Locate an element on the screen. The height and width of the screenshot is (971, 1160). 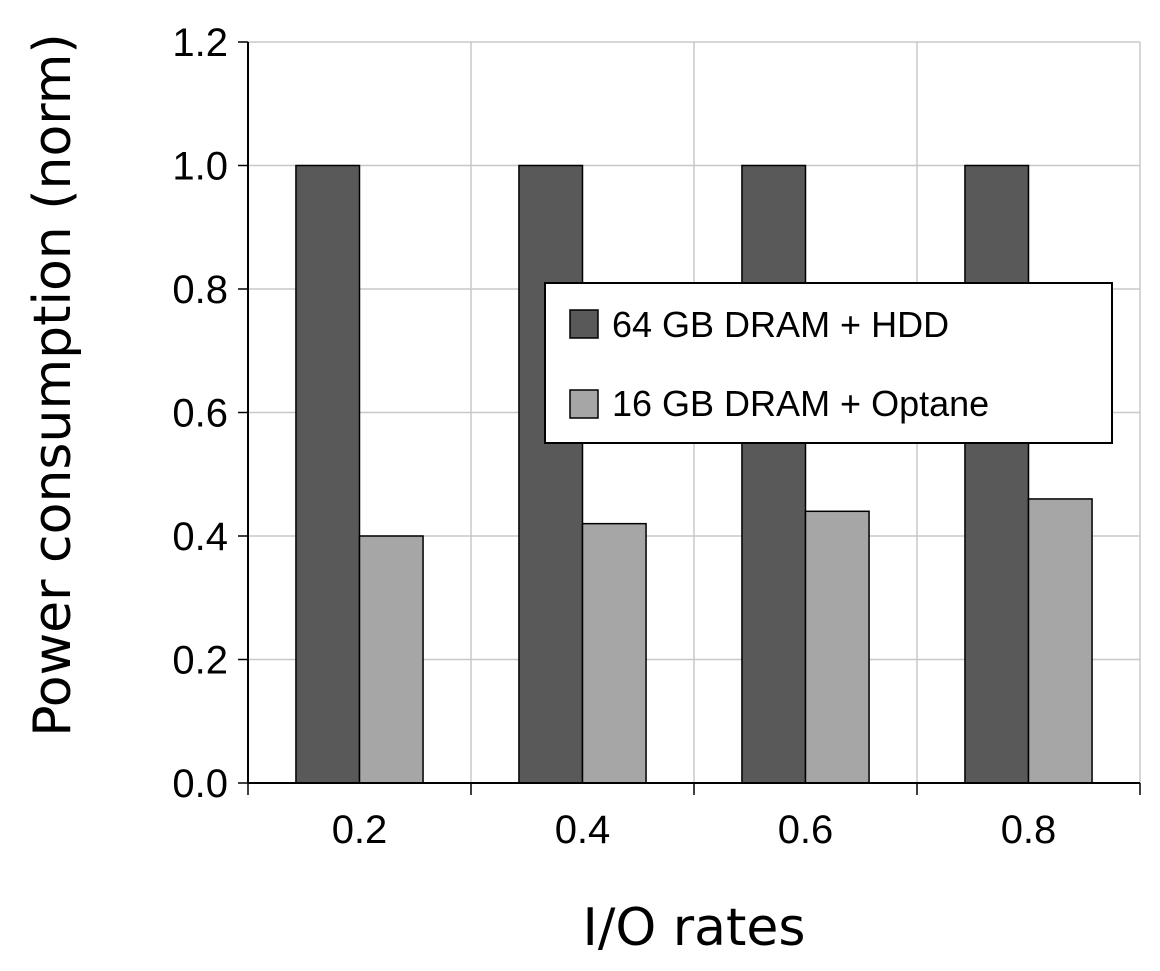
y-tick-label: 0.6 is located at coordinates (200, 414).